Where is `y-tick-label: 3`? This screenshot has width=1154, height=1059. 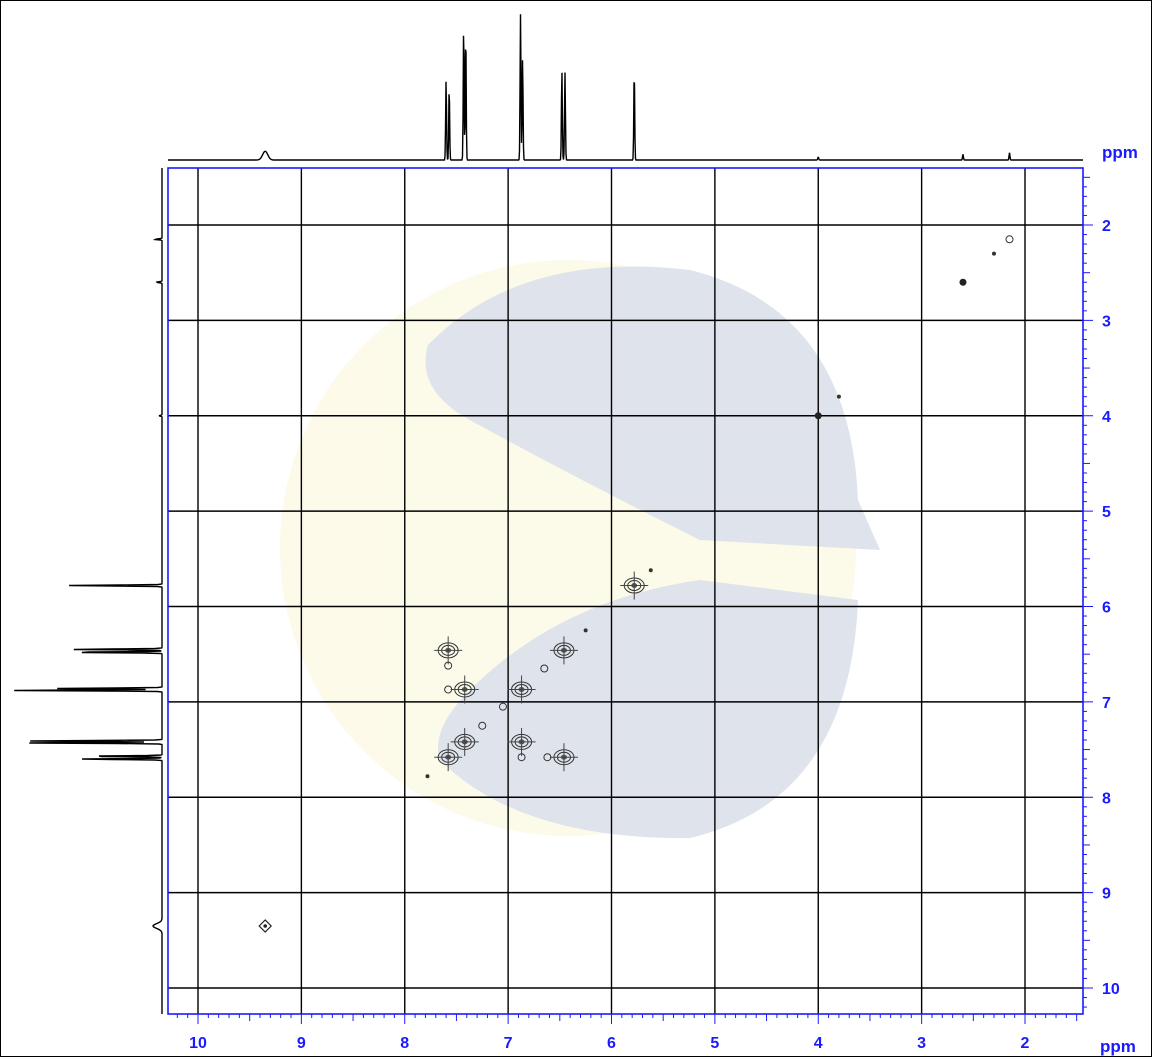
y-tick-label: 3 is located at coordinates (1106, 321).